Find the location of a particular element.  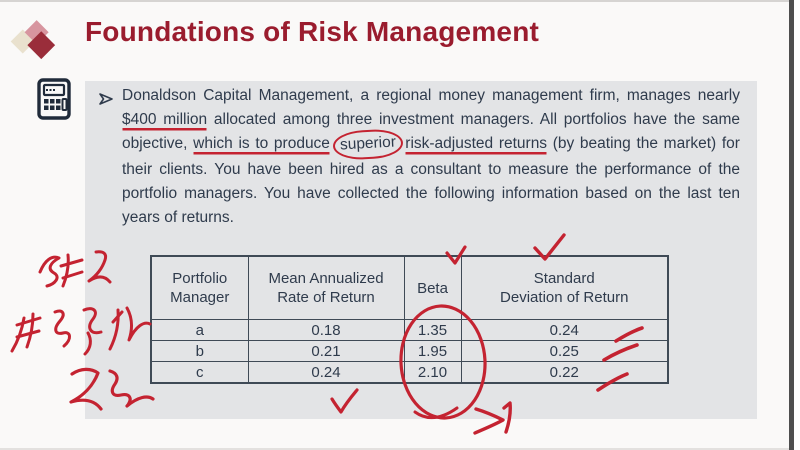

table-row-c: c 0.24 2.10 0.22 is located at coordinates (409, 372).